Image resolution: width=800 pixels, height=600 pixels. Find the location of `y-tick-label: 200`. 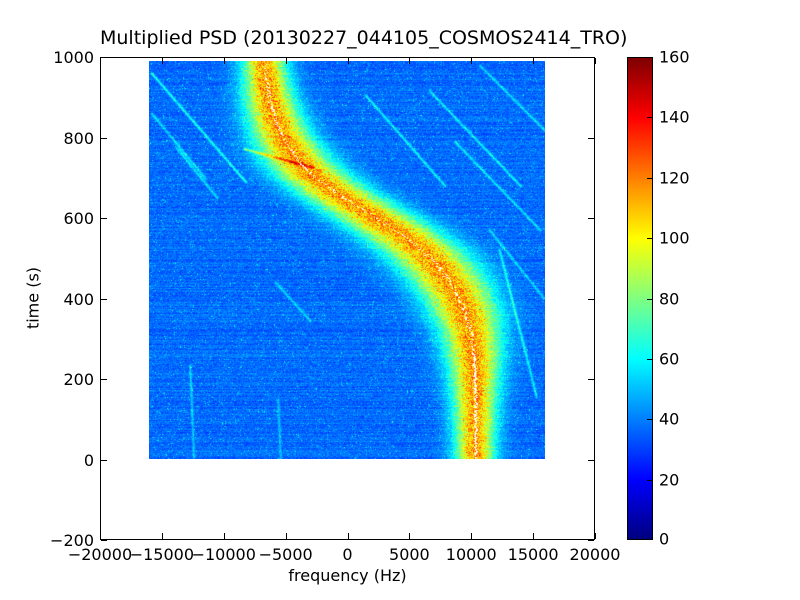

y-tick-label: 200 is located at coordinates (78, 379).